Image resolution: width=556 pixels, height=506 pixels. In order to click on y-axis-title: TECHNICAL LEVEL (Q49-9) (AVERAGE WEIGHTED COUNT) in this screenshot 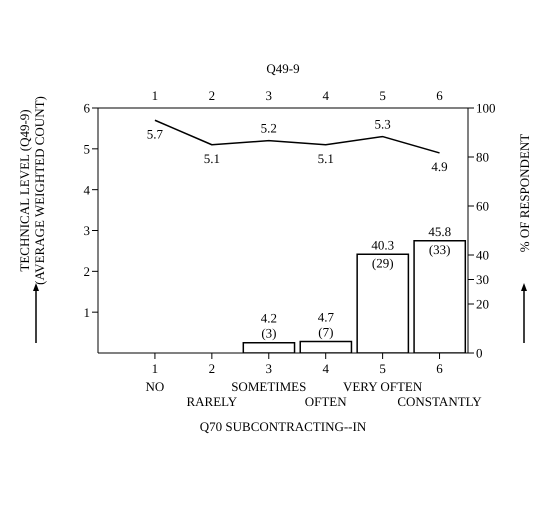, I will do `click(32, 190)`.